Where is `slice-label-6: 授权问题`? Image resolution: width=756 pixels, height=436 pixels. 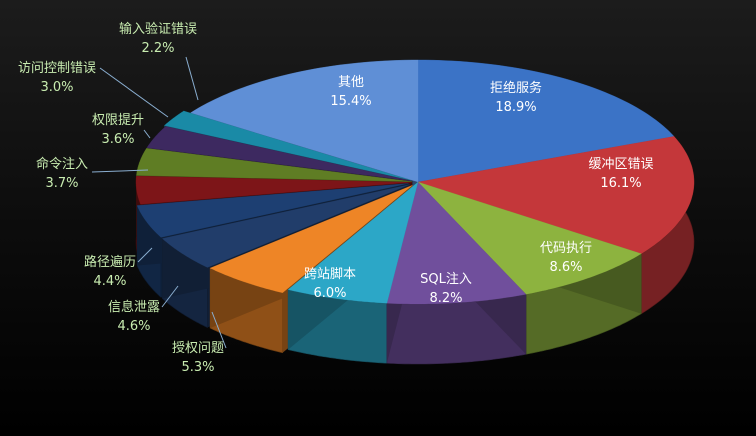 slice-label-6: 授权问题 is located at coordinates (198, 348).